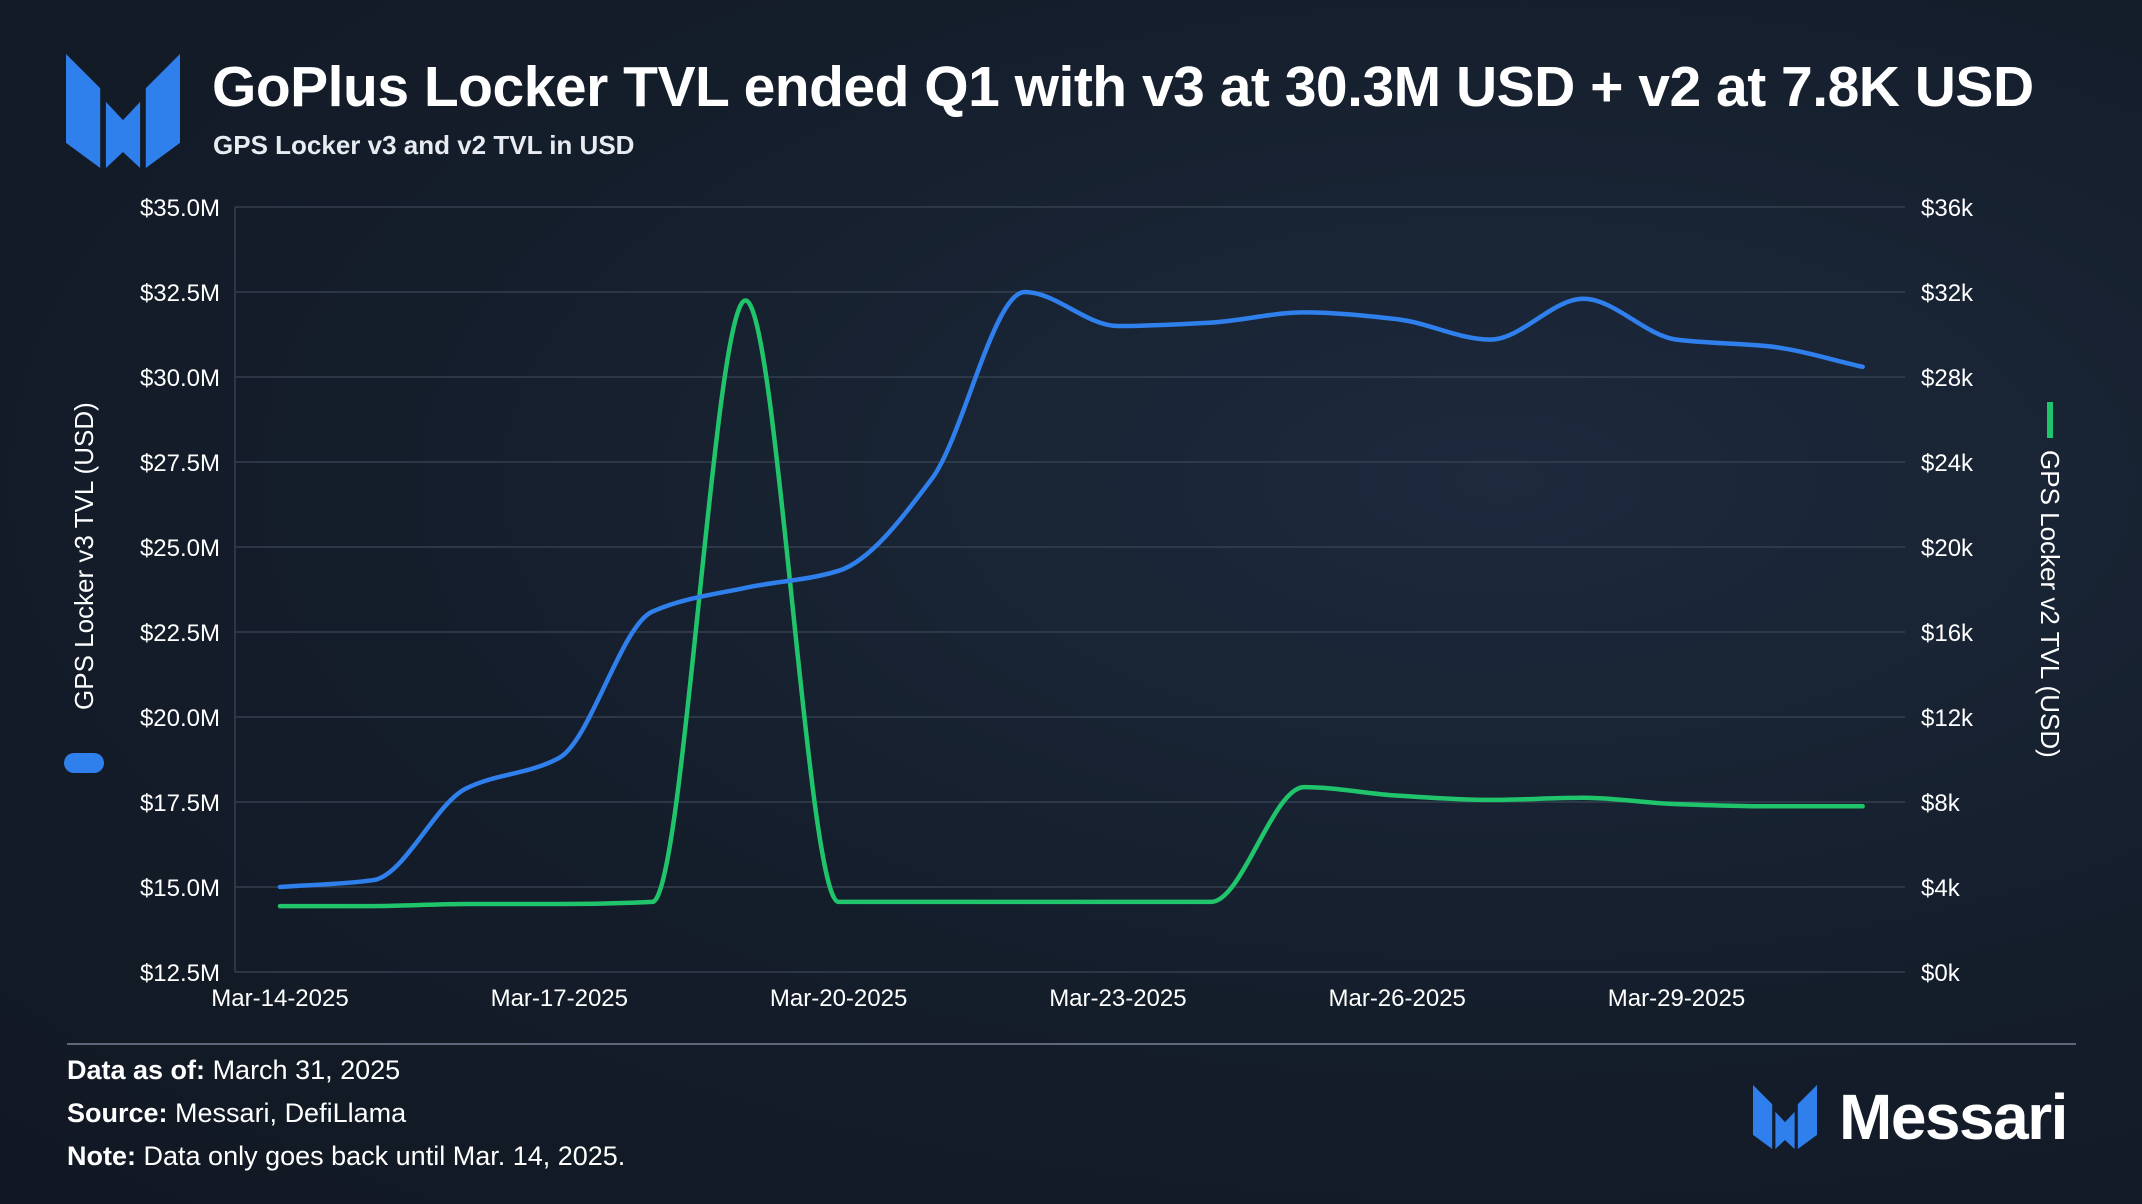  I want to click on right-tick-label: $16k, so click(1947, 633).